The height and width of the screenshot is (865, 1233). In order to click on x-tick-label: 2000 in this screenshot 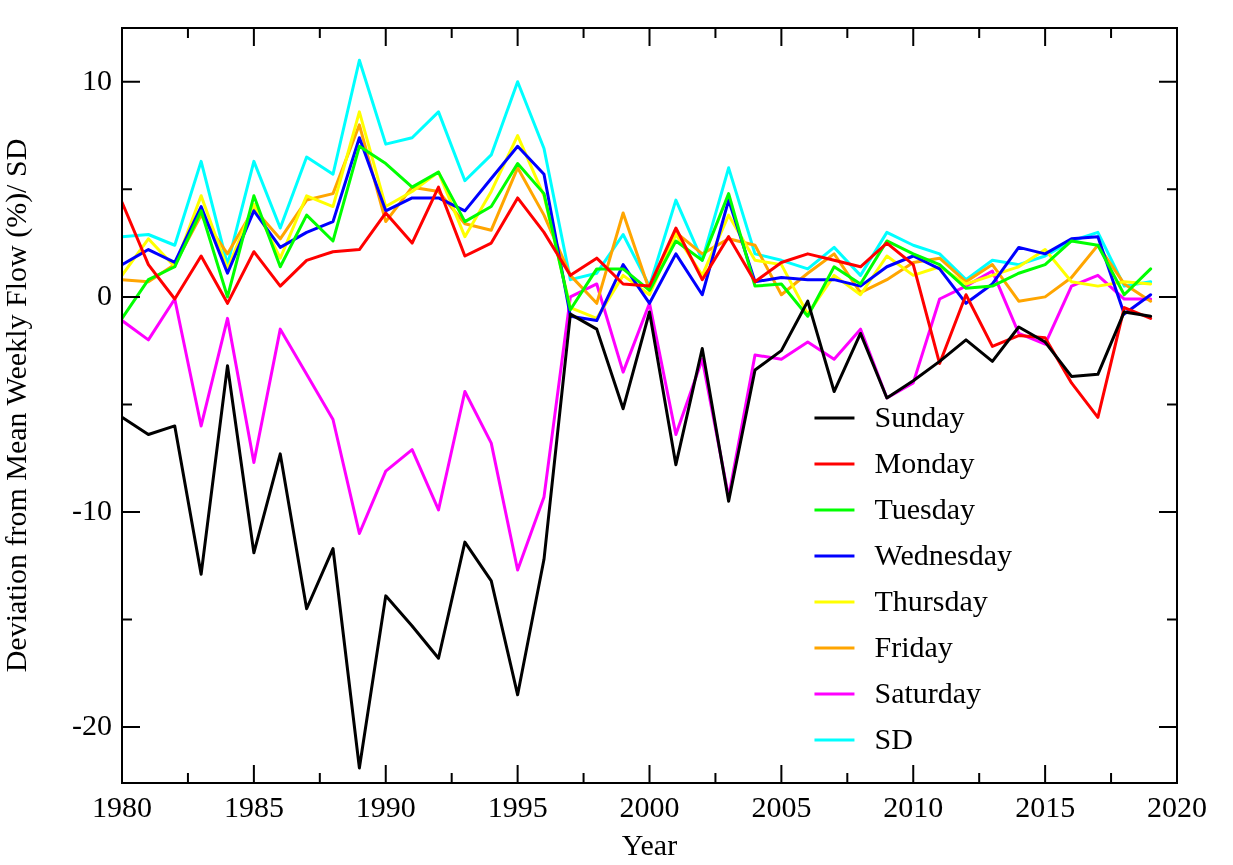, I will do `click(649, 806)`.